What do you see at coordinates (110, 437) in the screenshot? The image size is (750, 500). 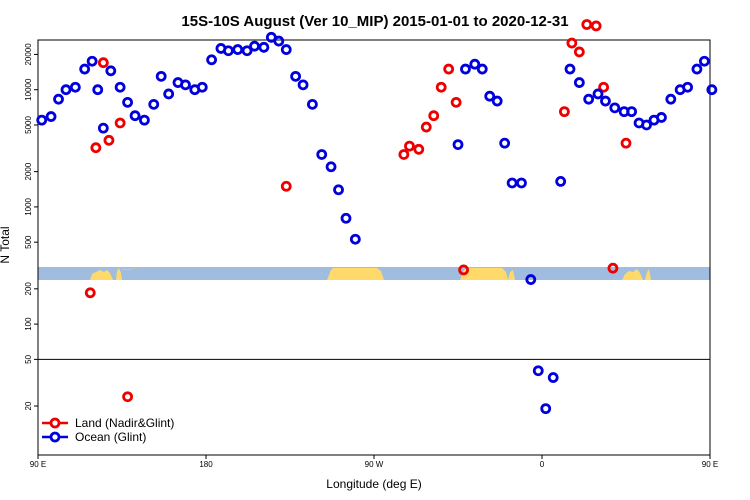 I see `legend-entry: Ocean (Glint)` at bounding box center [110, 437].